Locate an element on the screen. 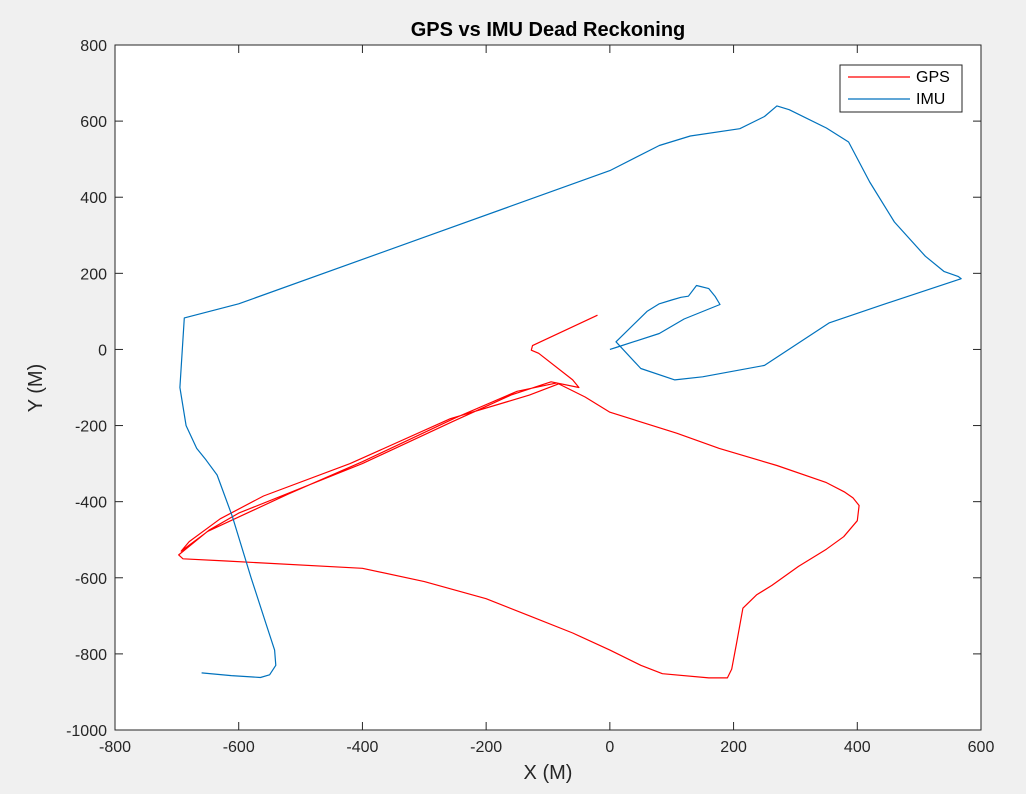 The image size is (1026, 794). x-axis-label: X (M) is located at coordinates (548, 773).